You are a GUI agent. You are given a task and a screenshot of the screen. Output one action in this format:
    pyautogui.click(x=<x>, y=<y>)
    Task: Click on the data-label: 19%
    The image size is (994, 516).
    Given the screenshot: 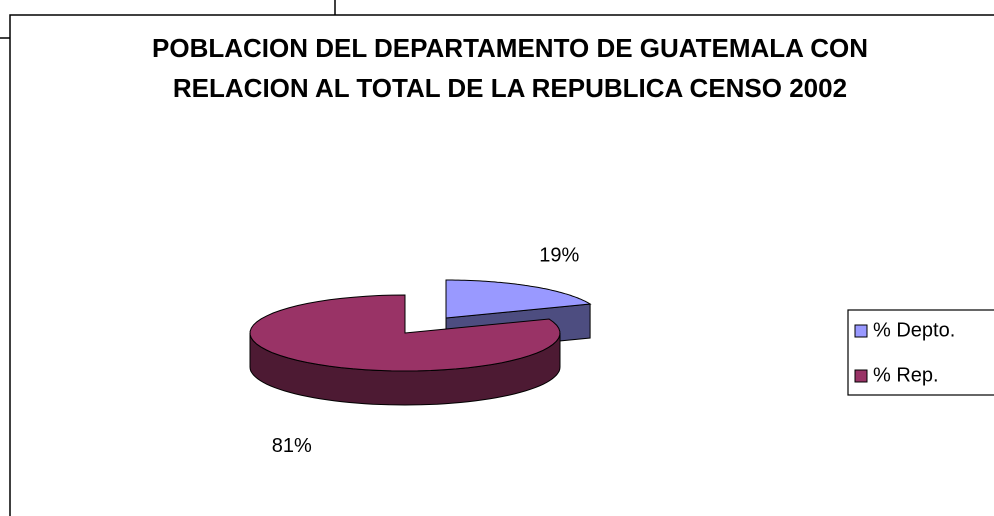 What is the action you would take?
    pyautogui.click(x=559, y=256)
    